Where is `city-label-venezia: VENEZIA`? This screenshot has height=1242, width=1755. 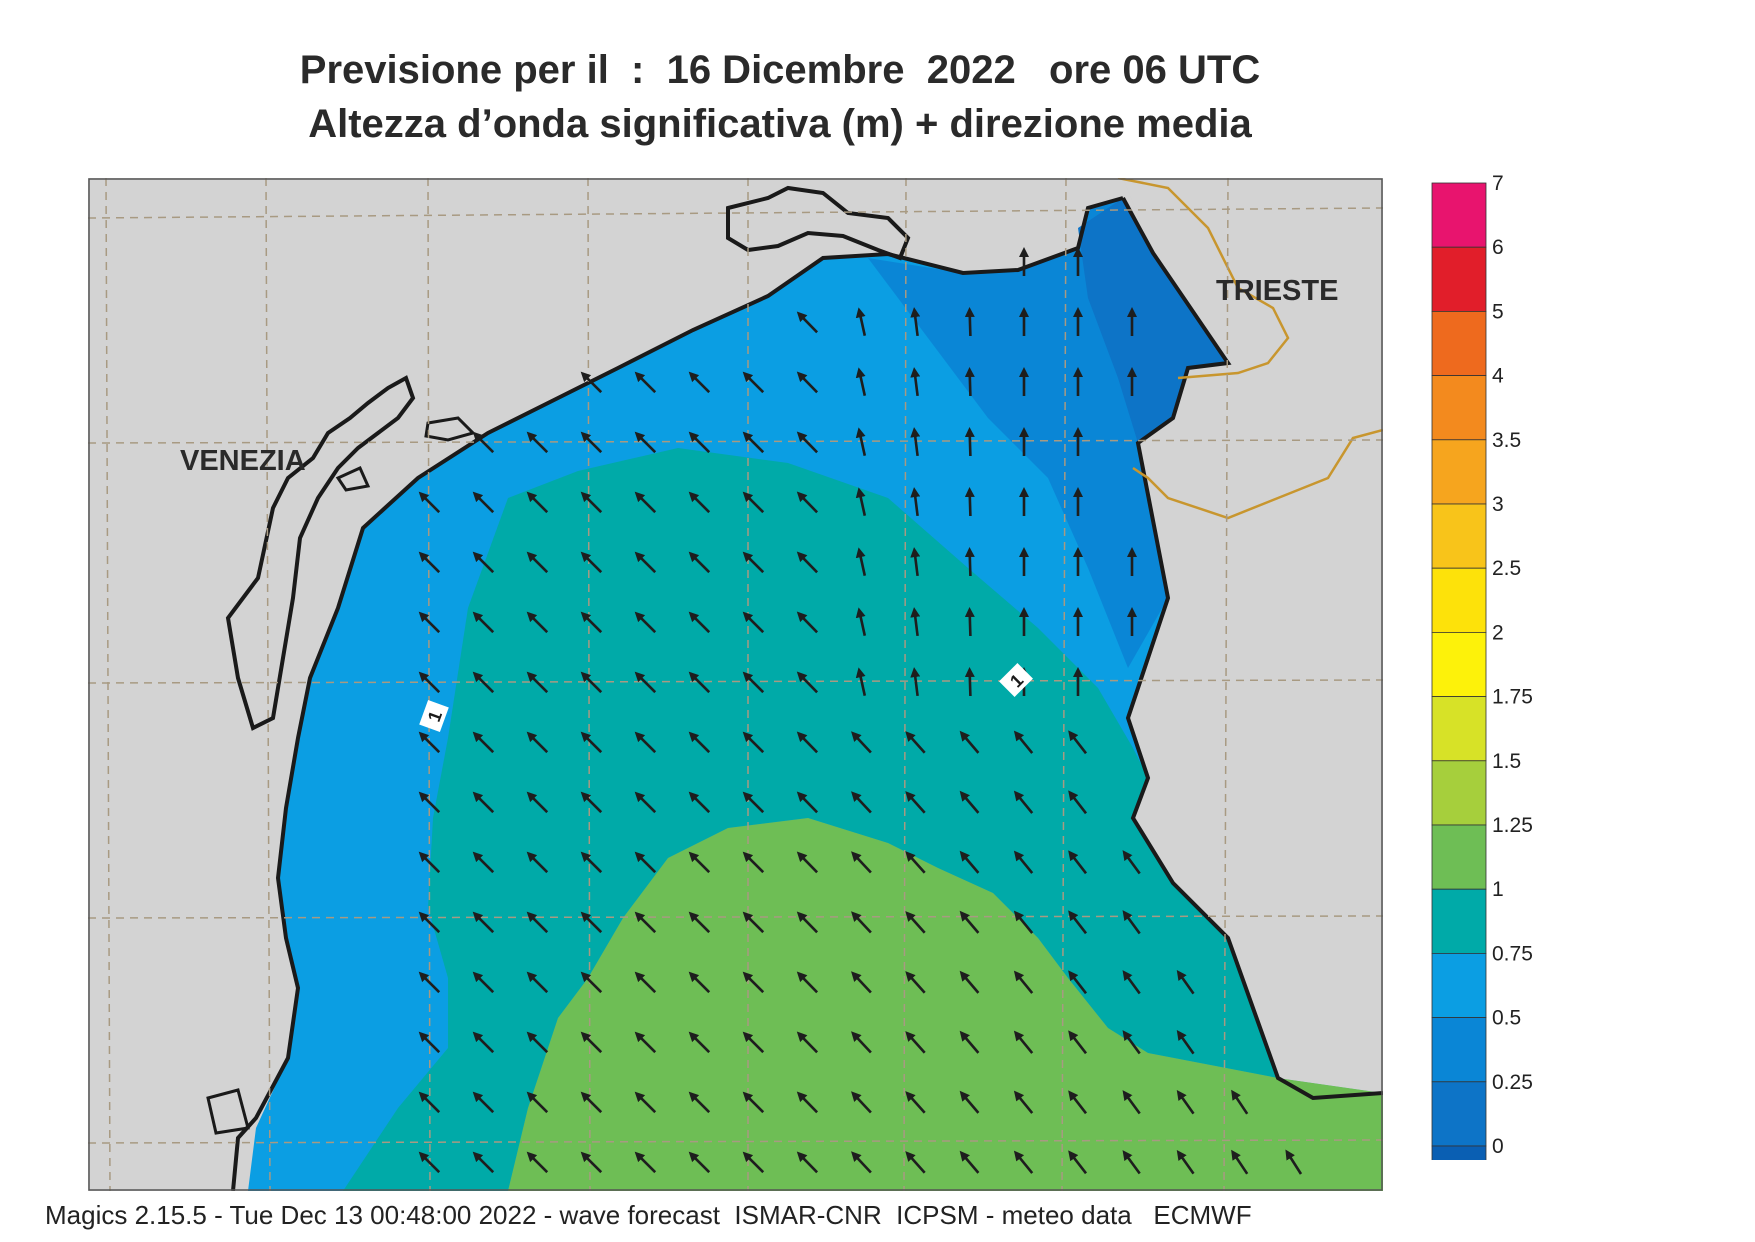
city-label-venezia: VENEZIA is located at coordinates (243, 461).